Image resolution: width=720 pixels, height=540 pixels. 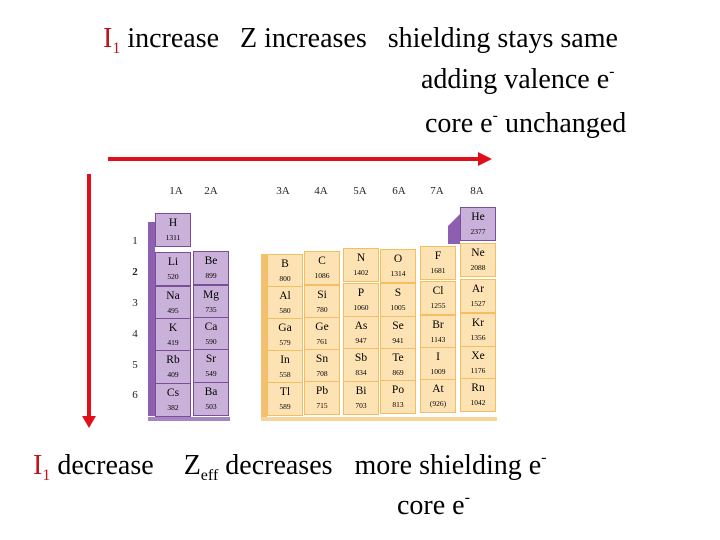 What do you see at coordinates (176, 191) in the screenshot?
I see `group-label: 1A` at bounding box center [176, 191].